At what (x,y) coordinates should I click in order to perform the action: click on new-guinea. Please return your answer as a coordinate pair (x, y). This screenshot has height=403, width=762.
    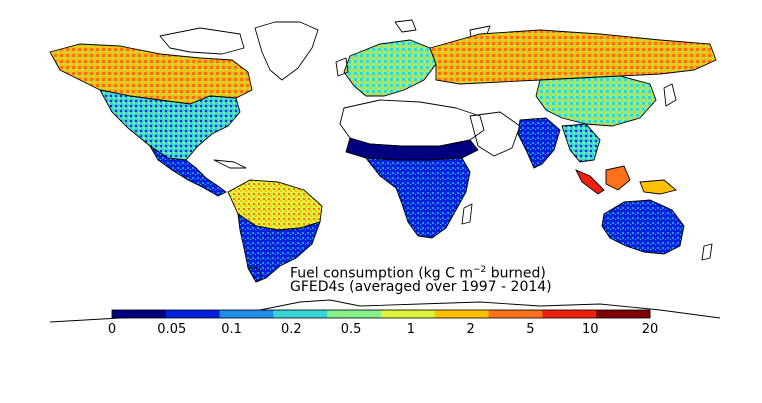
    Looking at the image, I should click on (658, 187).